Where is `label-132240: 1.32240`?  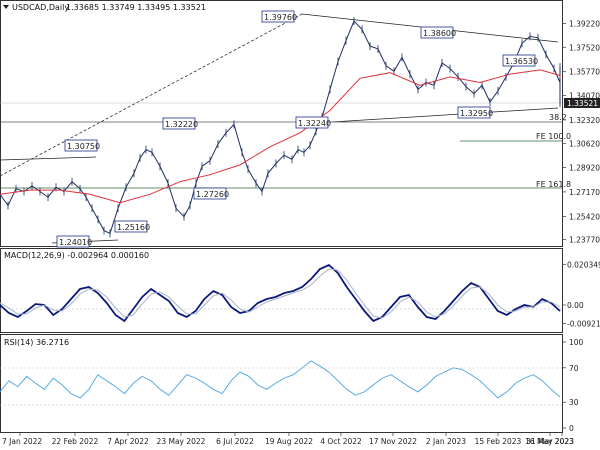 label-132240: 1.32240 is located at coordinates (314, 123).